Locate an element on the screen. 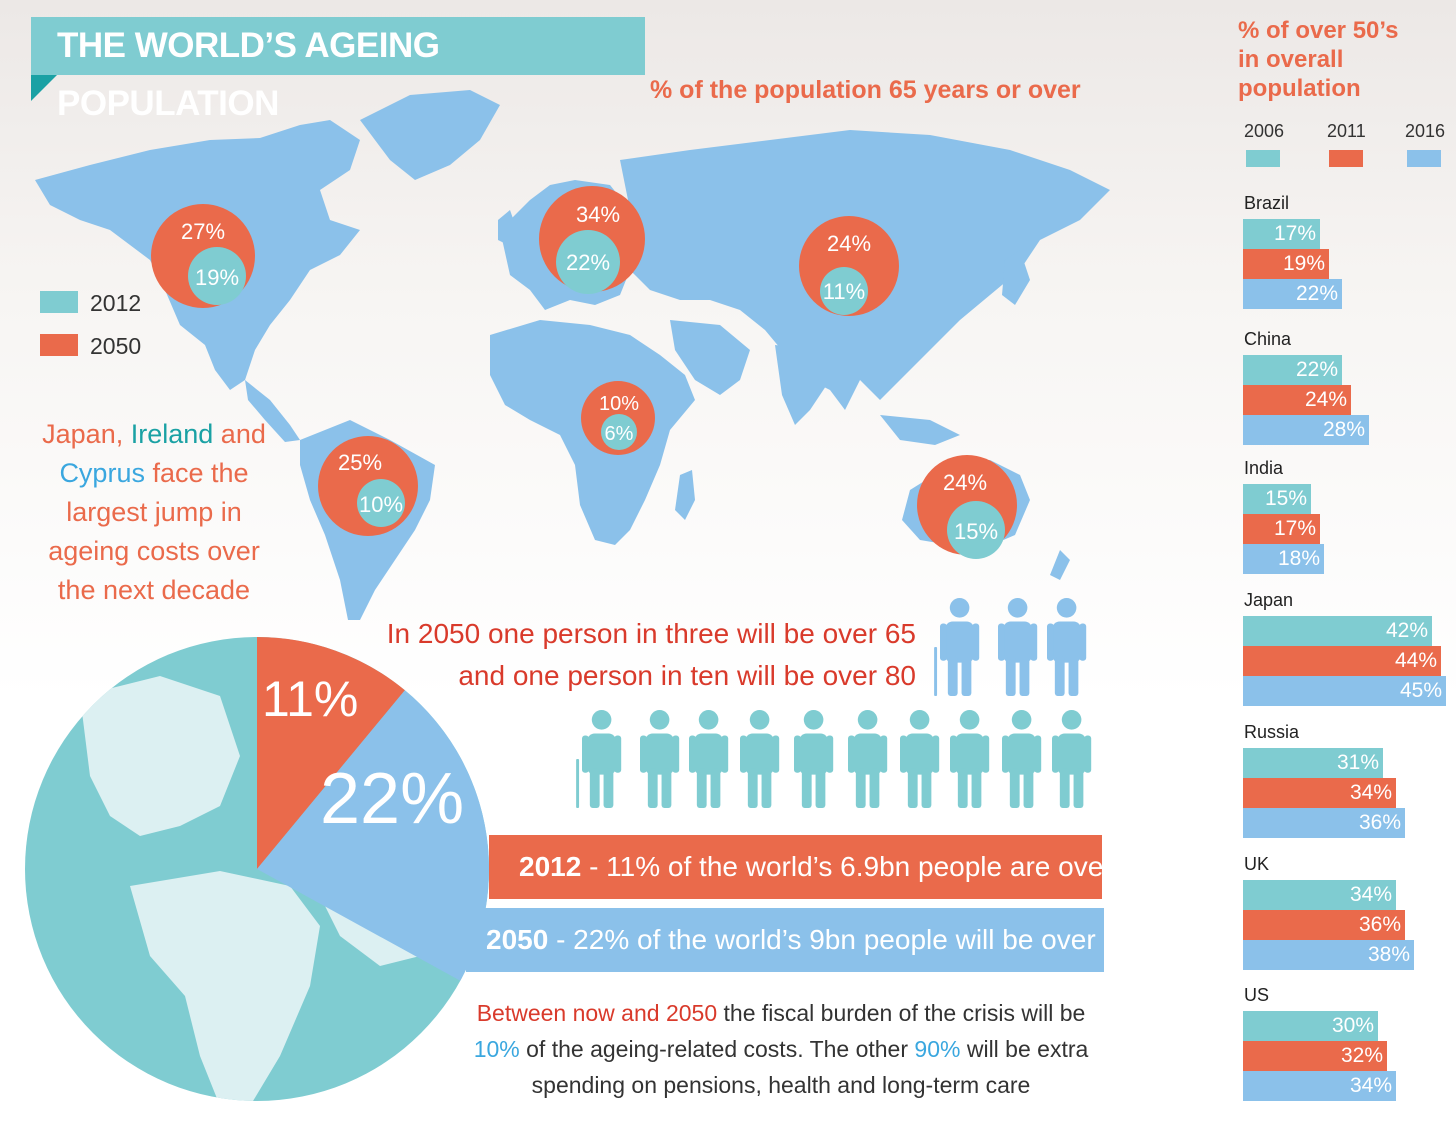 This screenshot has height=1134, width=1456. bar-russia-2016: 36% is located at coordinates (1324, 823).